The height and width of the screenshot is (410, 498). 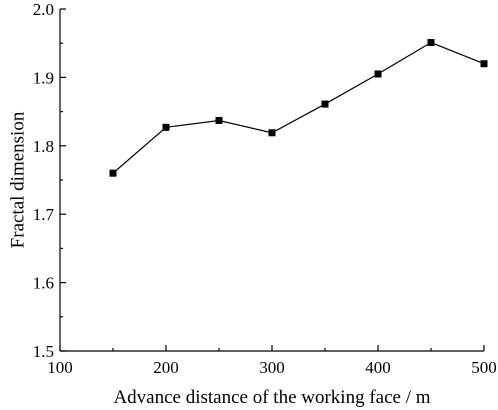 I want to click on y-ticks: 1.5 1.6 1.7 1.8 1.9 2.0, so click(x=49, y=180).